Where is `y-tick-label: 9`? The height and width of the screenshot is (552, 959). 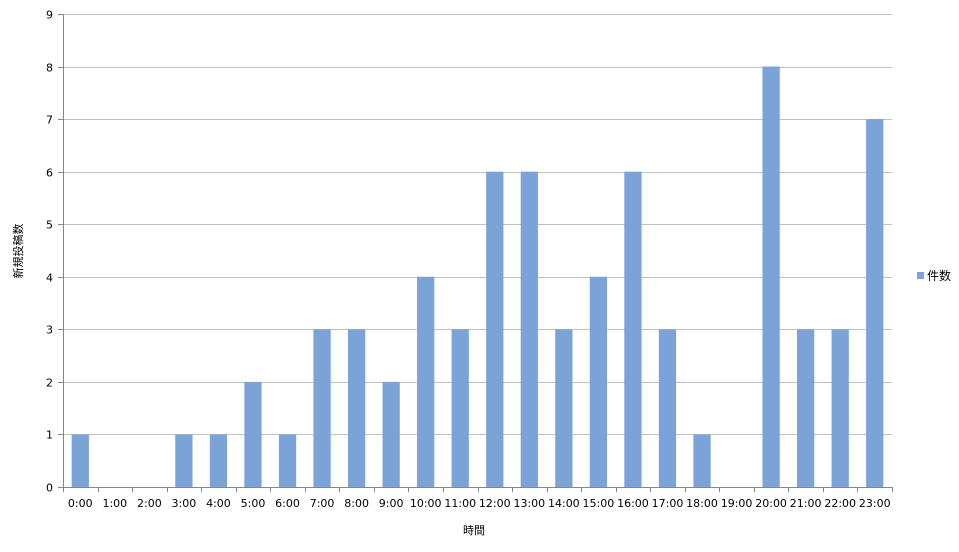
y-tick-label: 9 is located at coordinates (49, 15).